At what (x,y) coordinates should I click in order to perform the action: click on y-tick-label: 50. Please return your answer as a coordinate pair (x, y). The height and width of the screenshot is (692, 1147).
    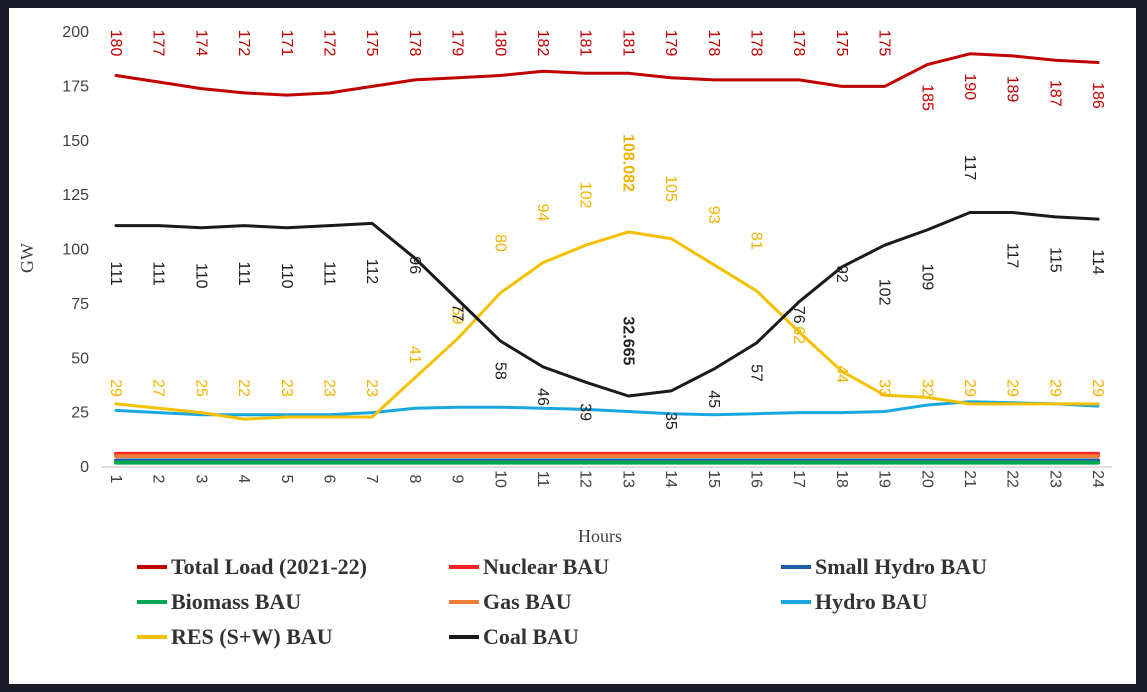
    Looking at the image, I should click on (80, 358).